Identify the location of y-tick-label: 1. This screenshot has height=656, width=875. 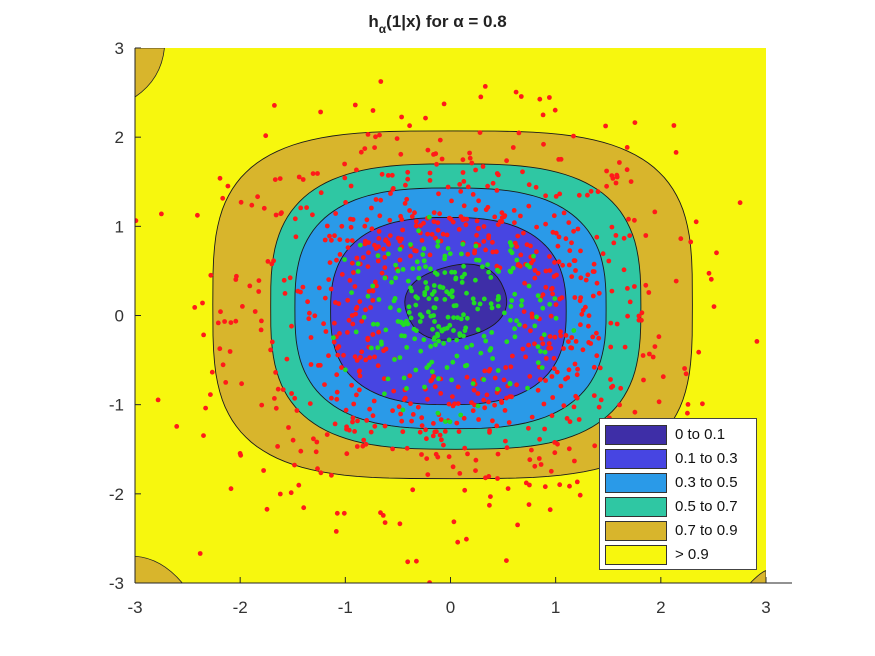
(119, 226).